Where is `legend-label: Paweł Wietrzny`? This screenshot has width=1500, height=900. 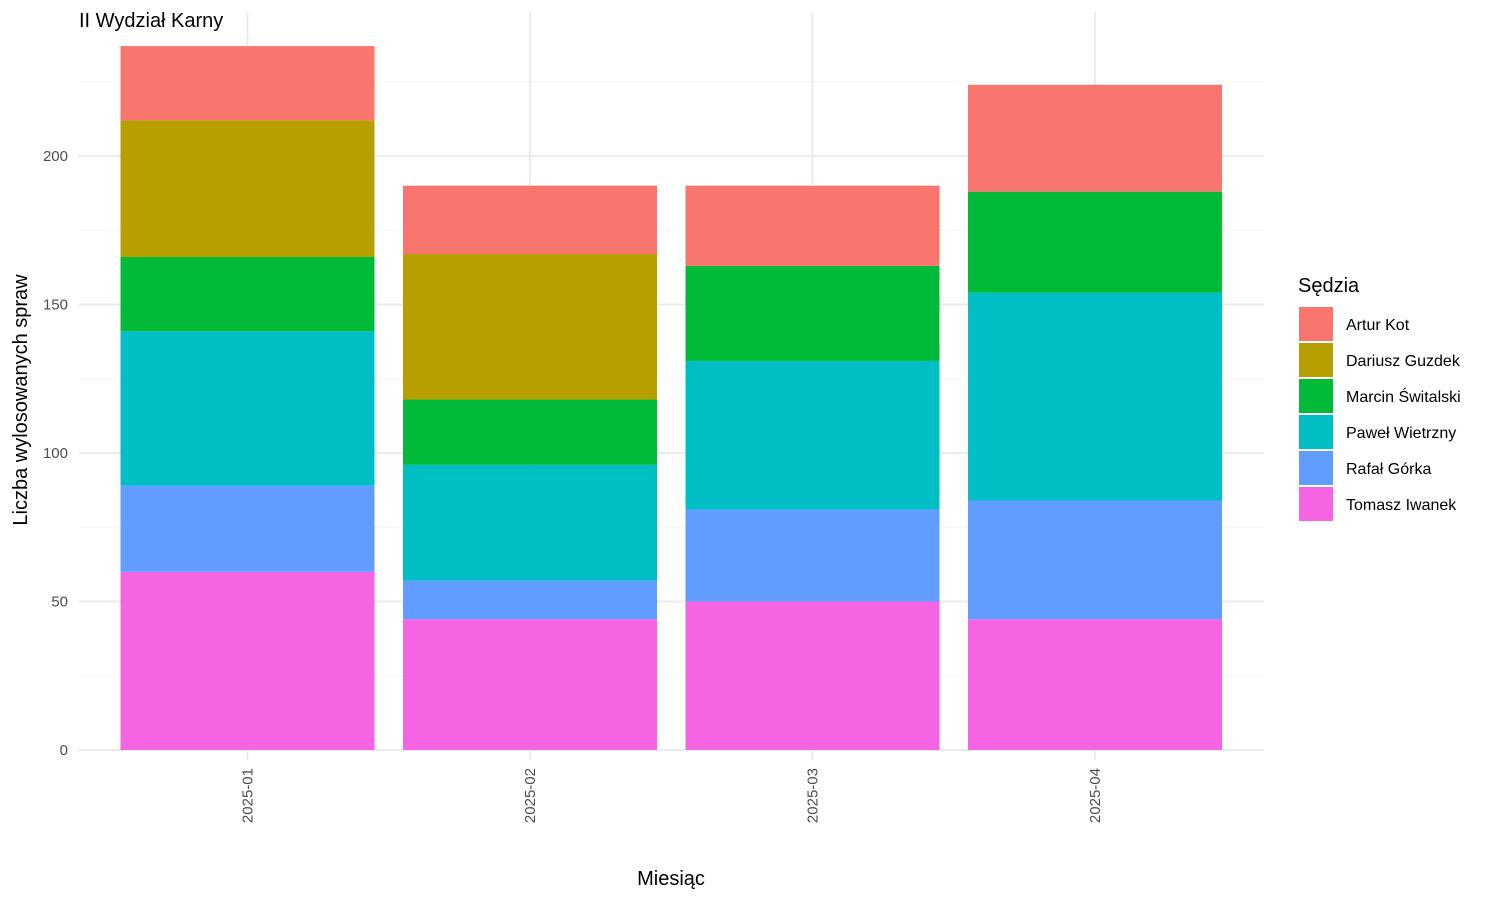 legend-label: Paweł Wietrzny is located at coordinates (1401, 433).